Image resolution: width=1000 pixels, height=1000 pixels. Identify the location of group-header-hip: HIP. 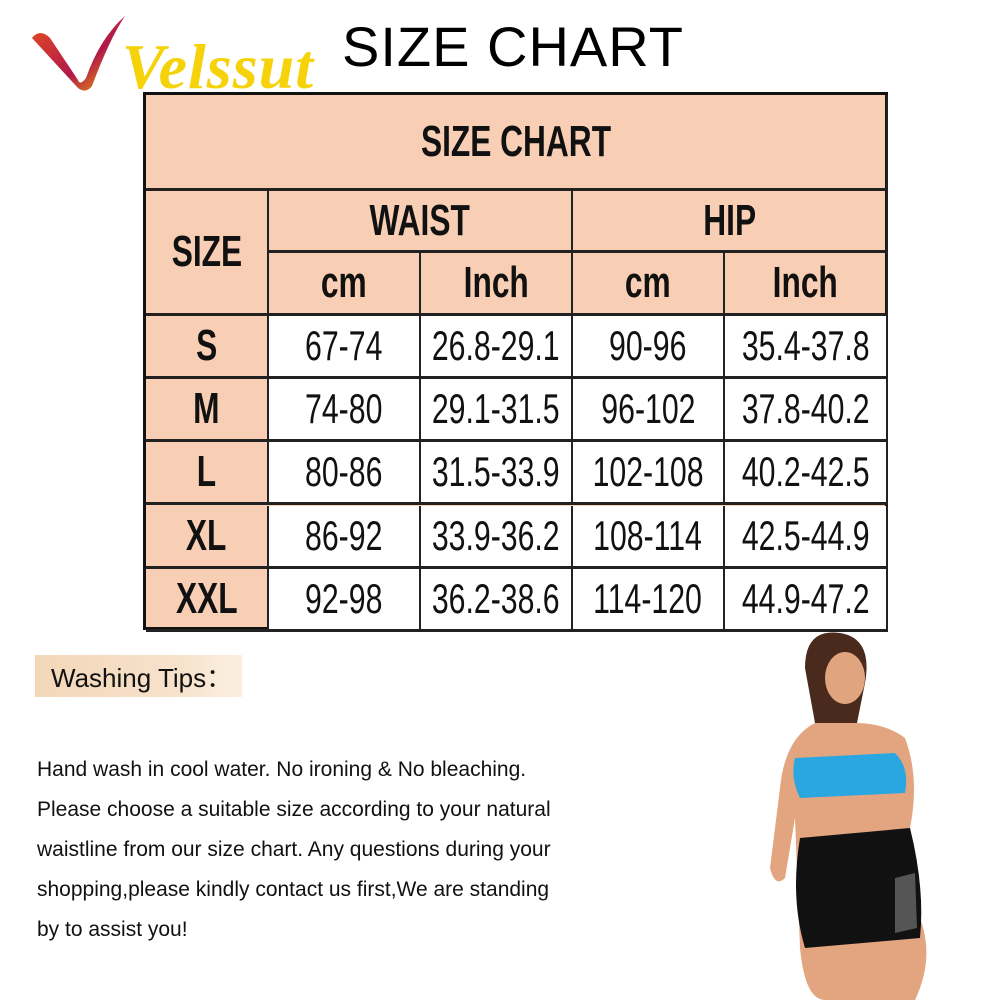
(730, 222).